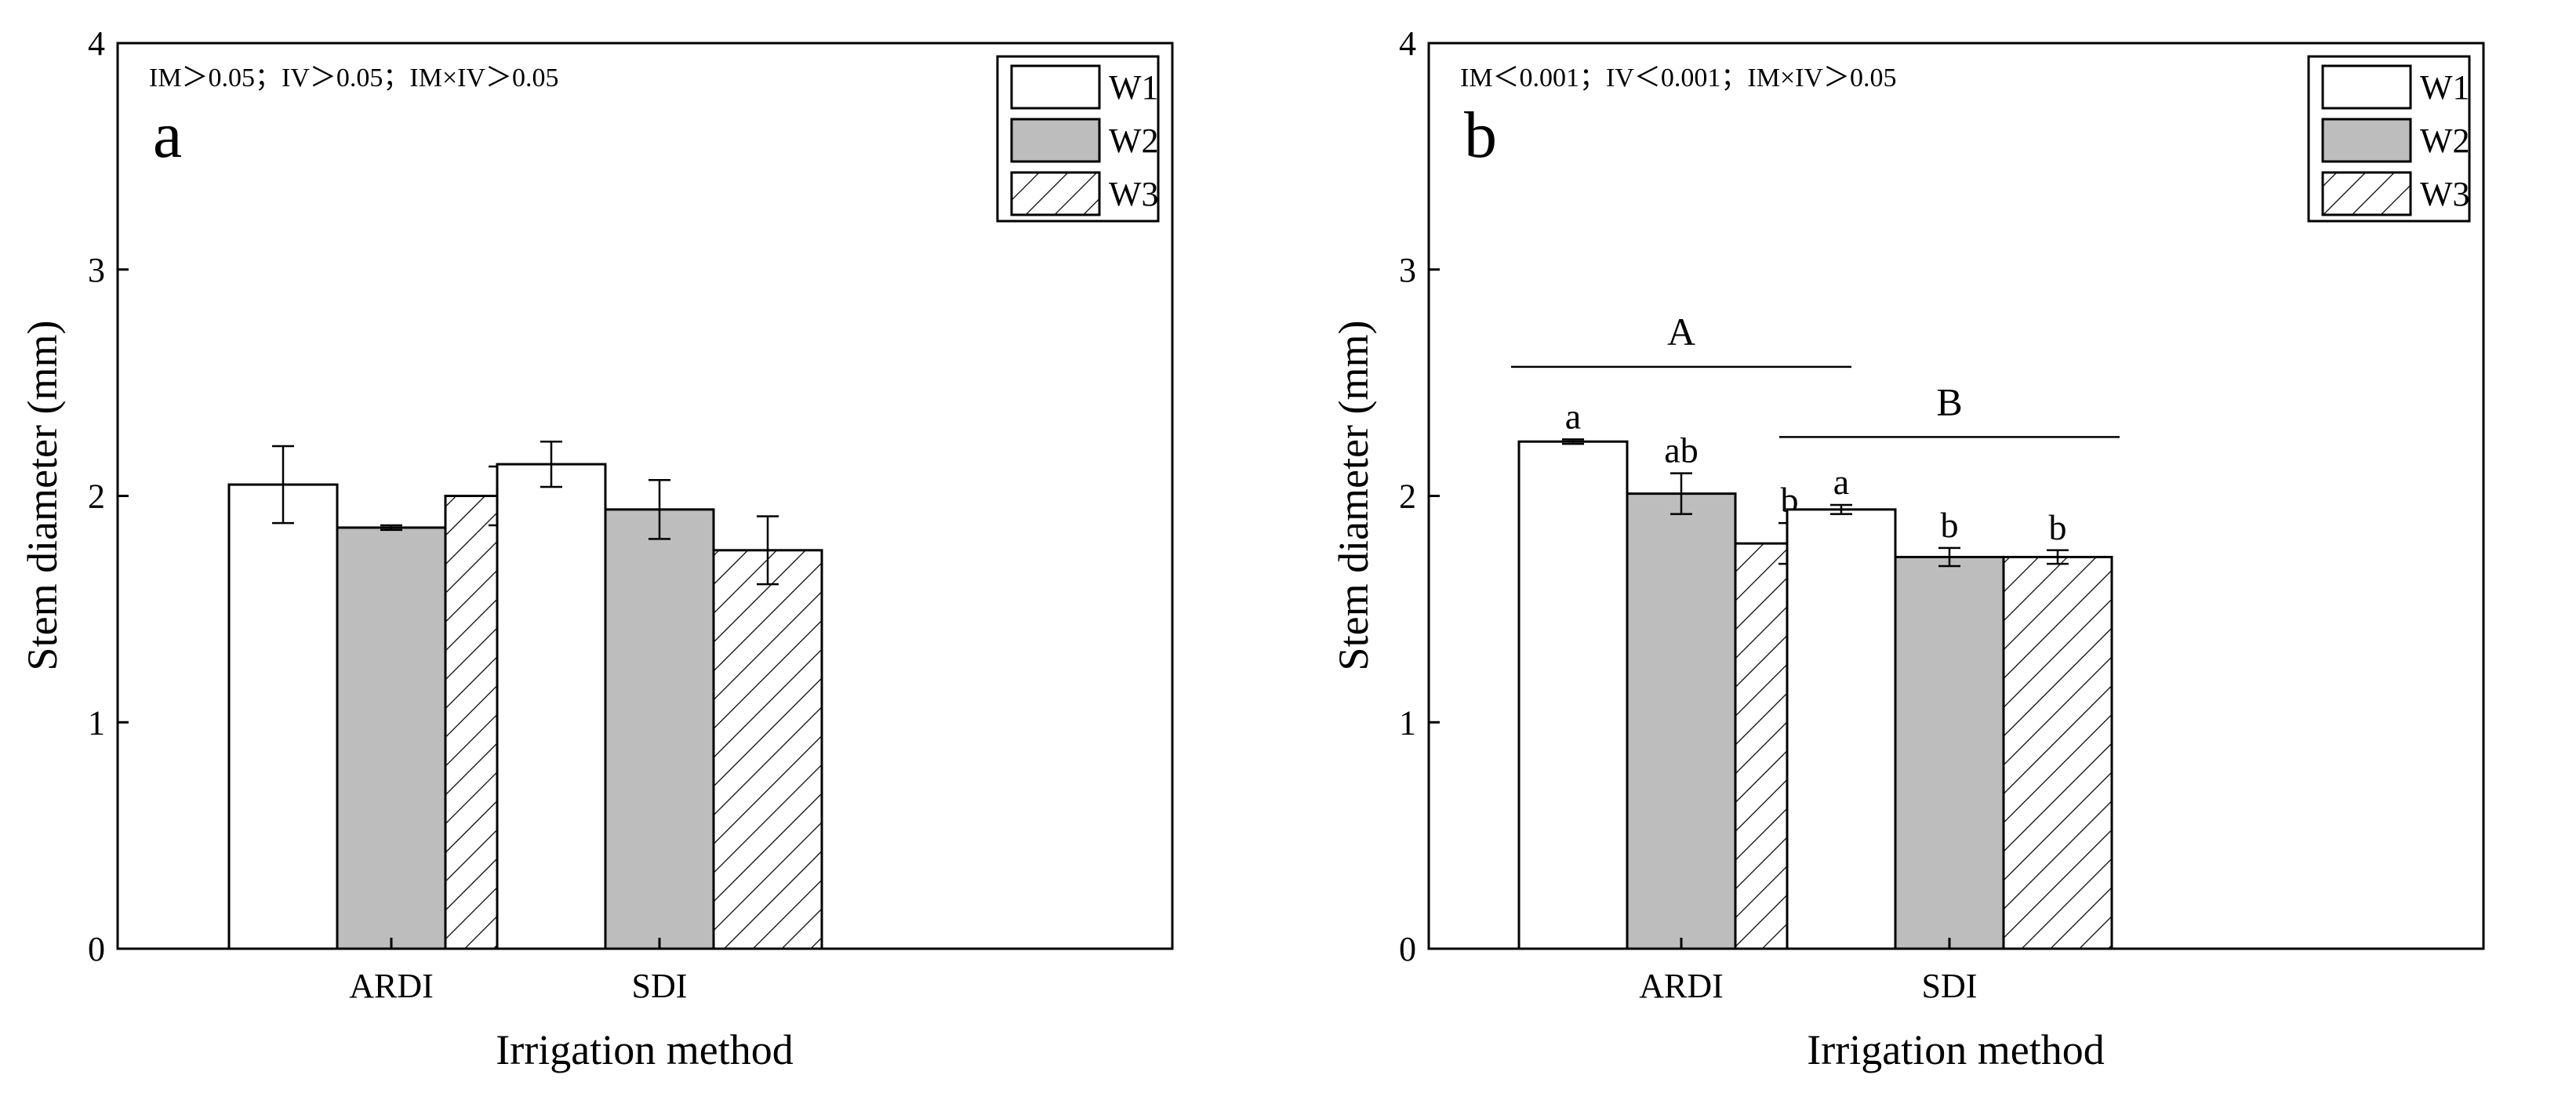 This screenshot has height=1111, width=2576. Describe the element at coordinates (167, 135) in the screenshot. I see `panel-label: a` at that location.